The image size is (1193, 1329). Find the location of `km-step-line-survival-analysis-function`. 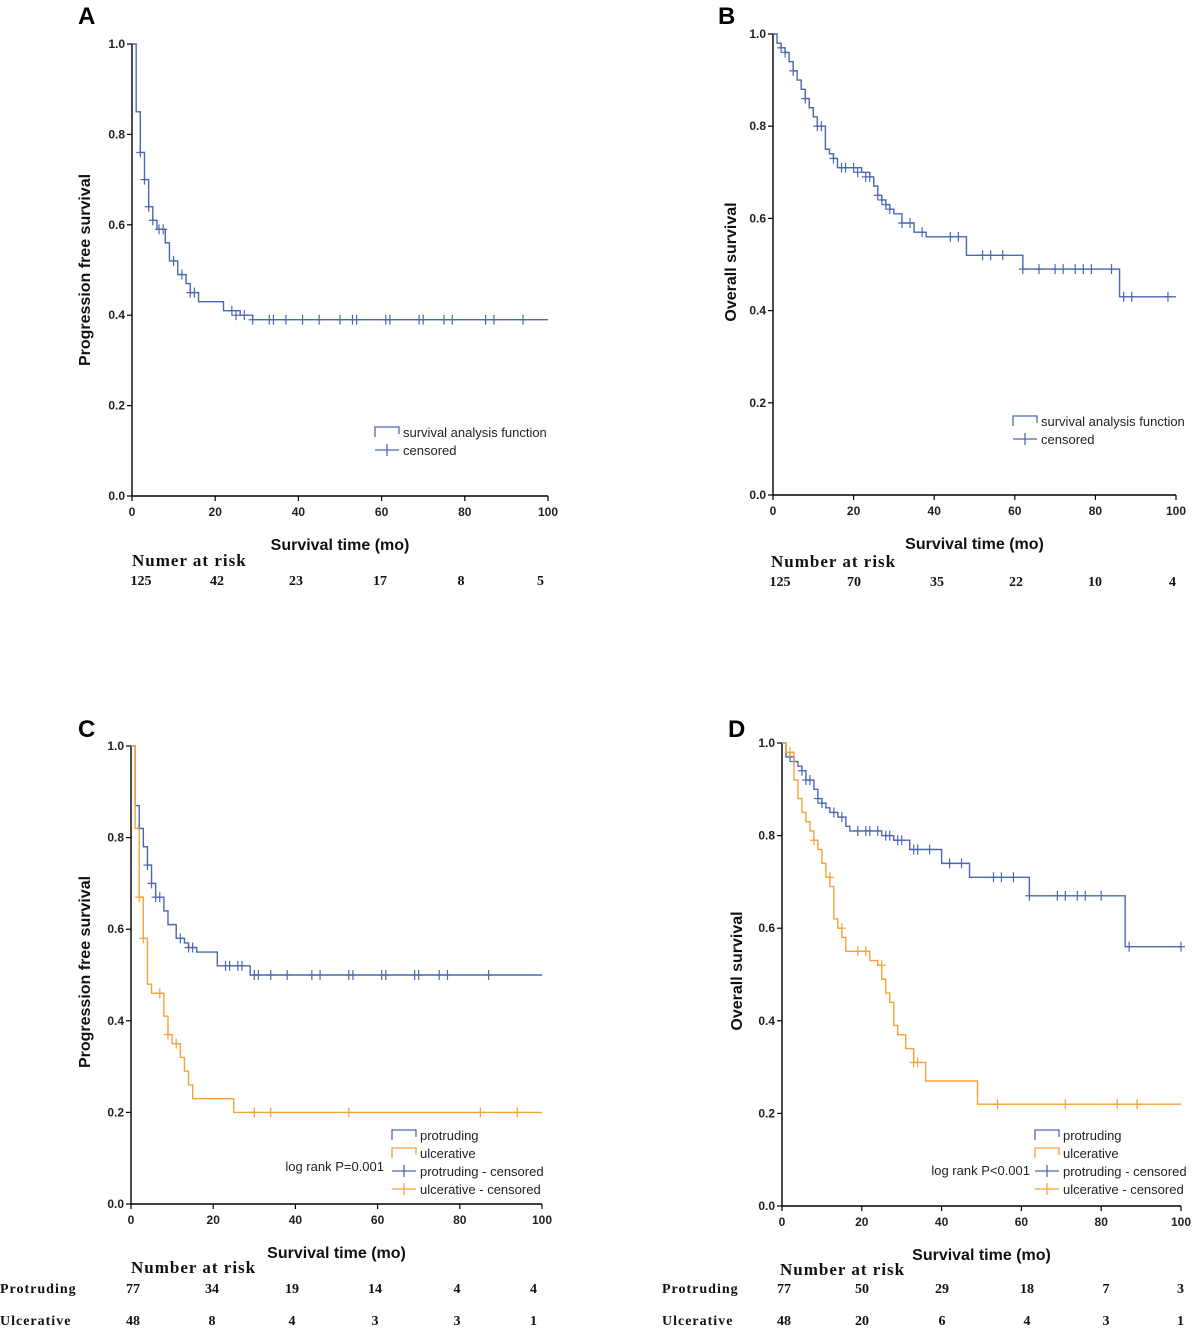

km-step-line-survival-analysis-function is located at coordinates (974, 165).